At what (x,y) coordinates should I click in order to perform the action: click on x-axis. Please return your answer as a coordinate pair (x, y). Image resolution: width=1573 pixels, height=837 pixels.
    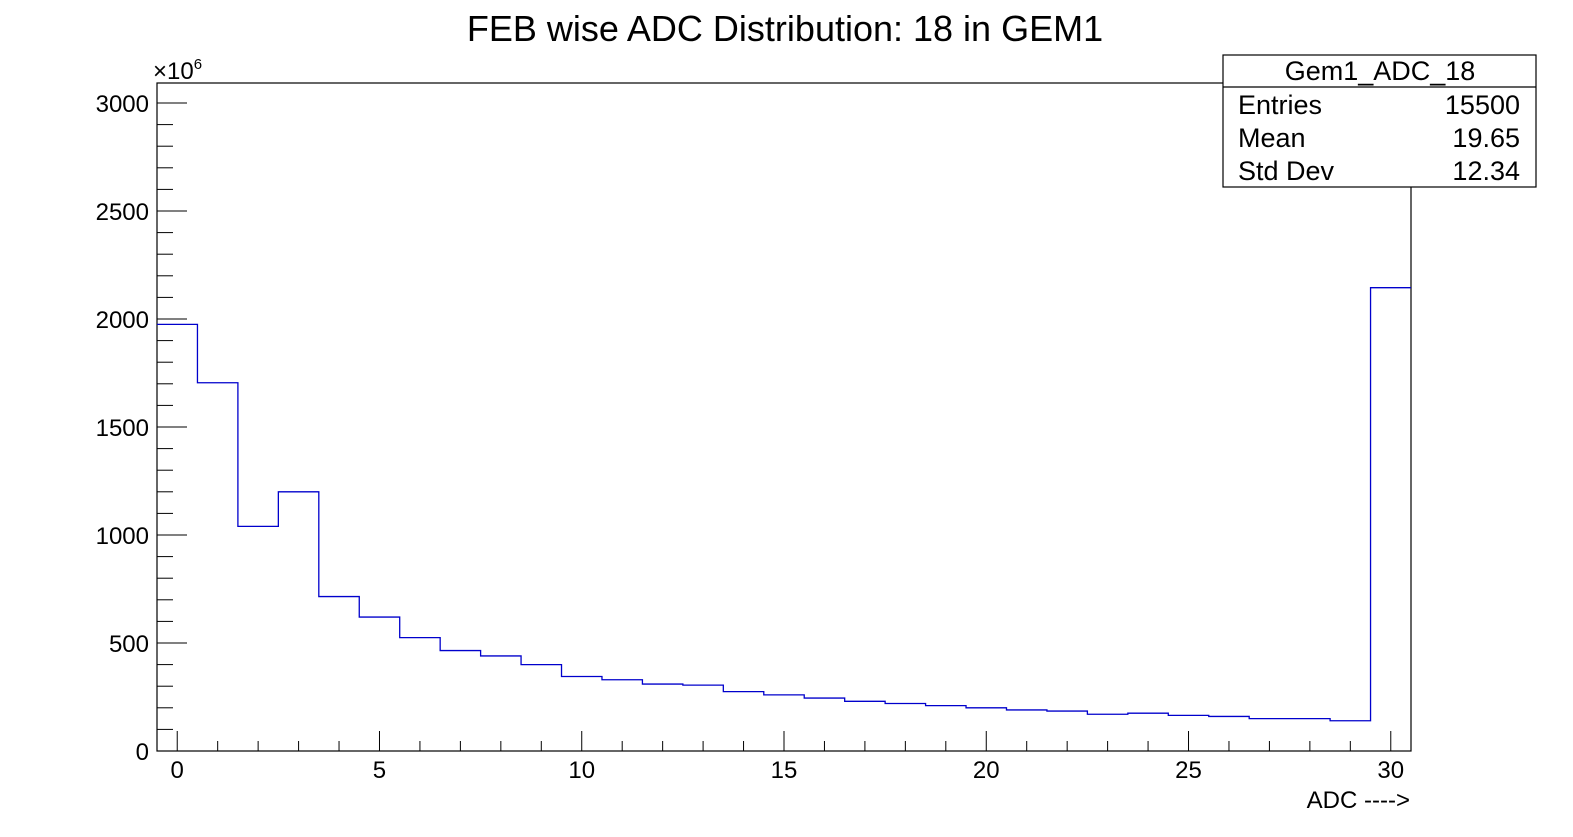
    Looking at the image, I should click on (784, 741).